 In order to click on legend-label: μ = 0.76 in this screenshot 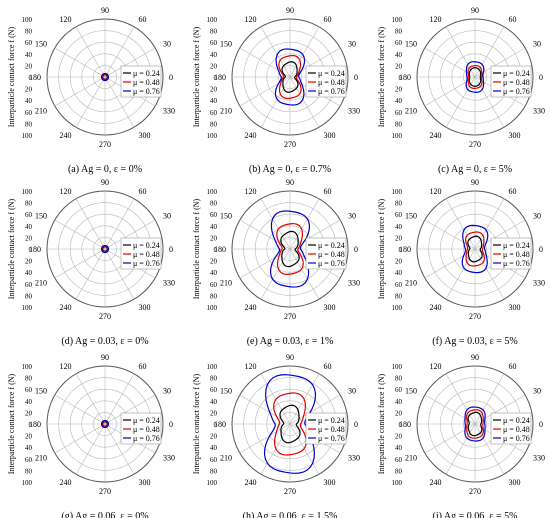, I will do `click(331, 438)`.